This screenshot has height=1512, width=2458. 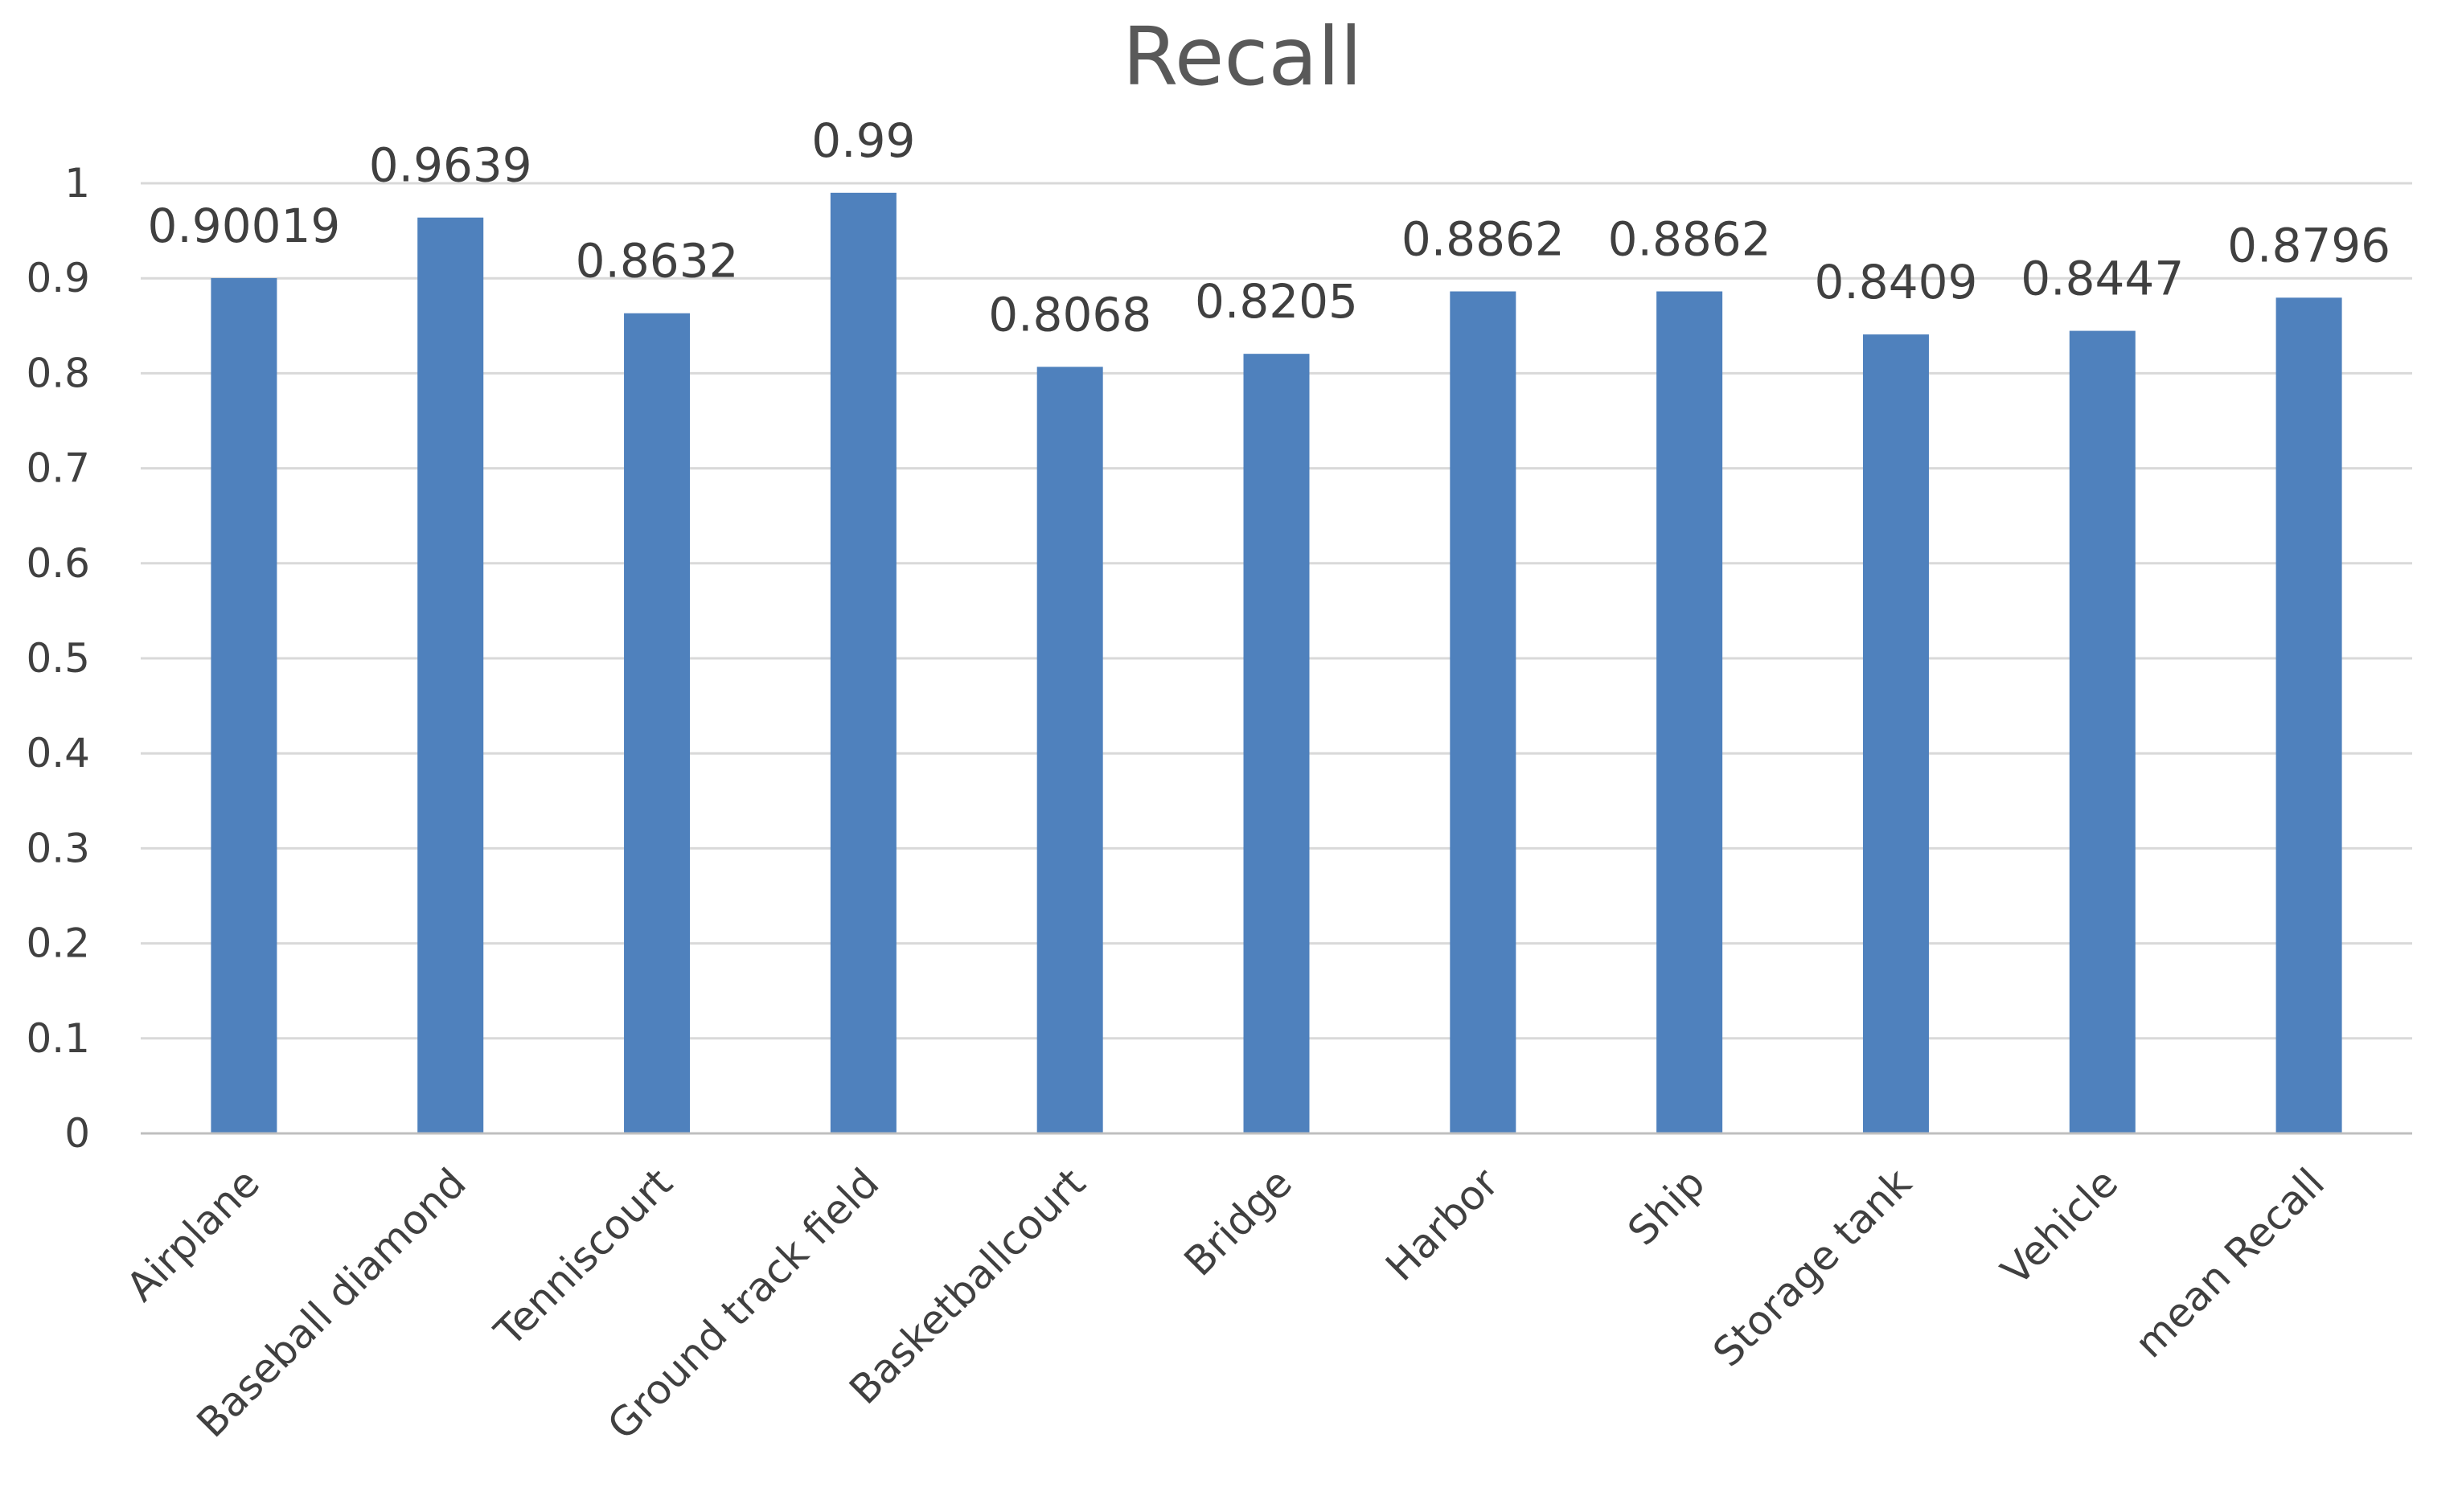 What do you see at coordinates (450, 165) in the screenshot?
I see `data-label: 0.9639` at bounding box center [450, 165].